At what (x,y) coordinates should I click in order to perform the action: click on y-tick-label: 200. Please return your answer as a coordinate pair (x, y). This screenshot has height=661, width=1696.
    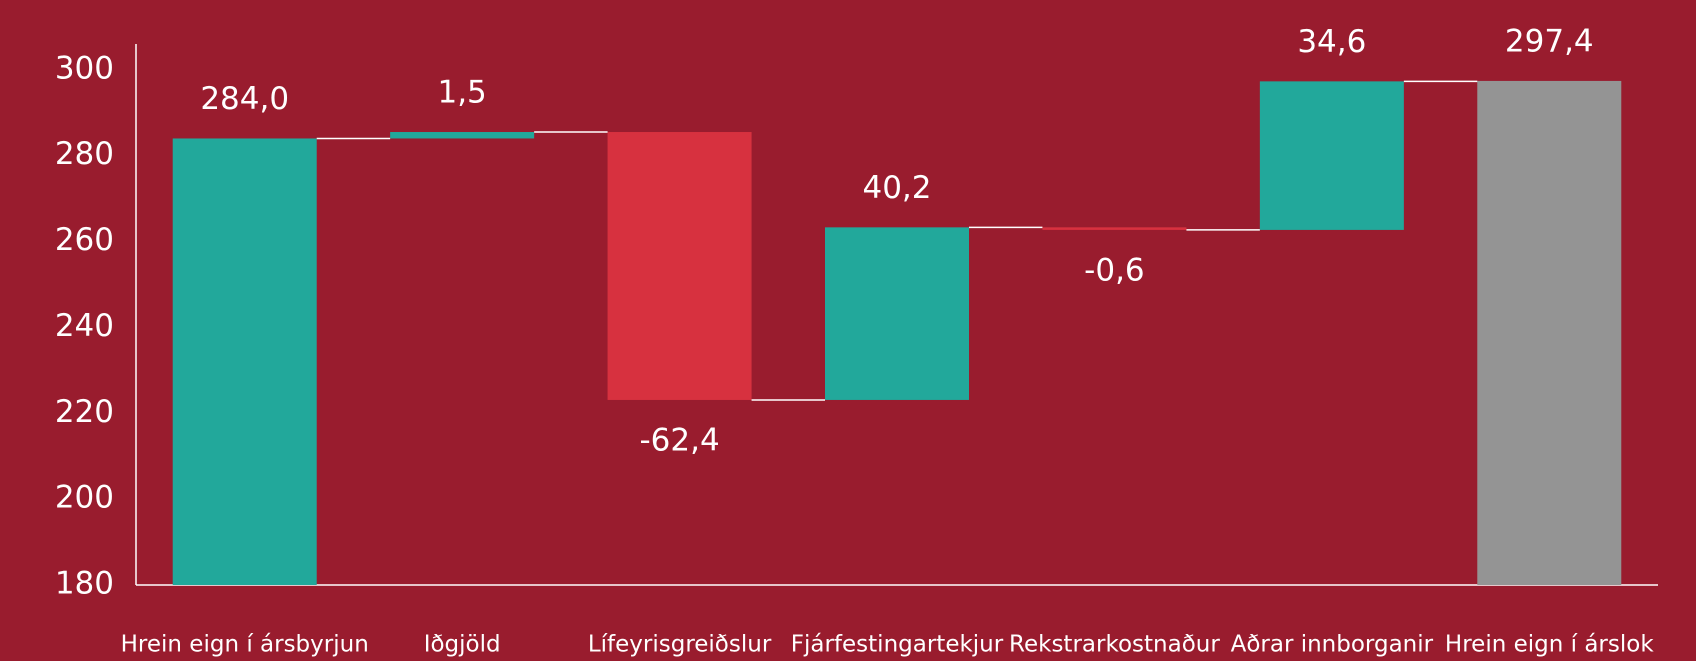
    Looking at the image, I should click on (84, 498).